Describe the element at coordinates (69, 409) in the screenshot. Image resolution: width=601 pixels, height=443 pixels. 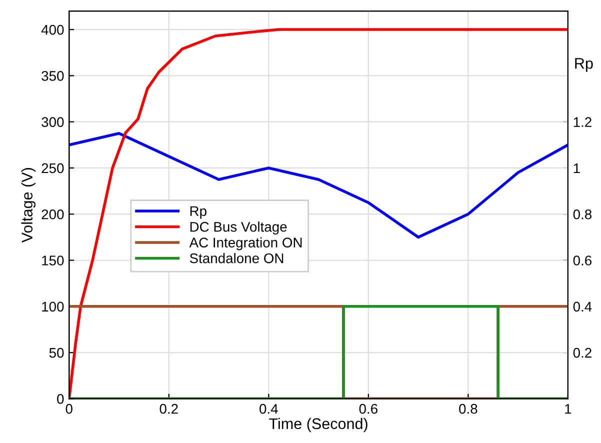
I see `x-tick-label: 0` at that location.